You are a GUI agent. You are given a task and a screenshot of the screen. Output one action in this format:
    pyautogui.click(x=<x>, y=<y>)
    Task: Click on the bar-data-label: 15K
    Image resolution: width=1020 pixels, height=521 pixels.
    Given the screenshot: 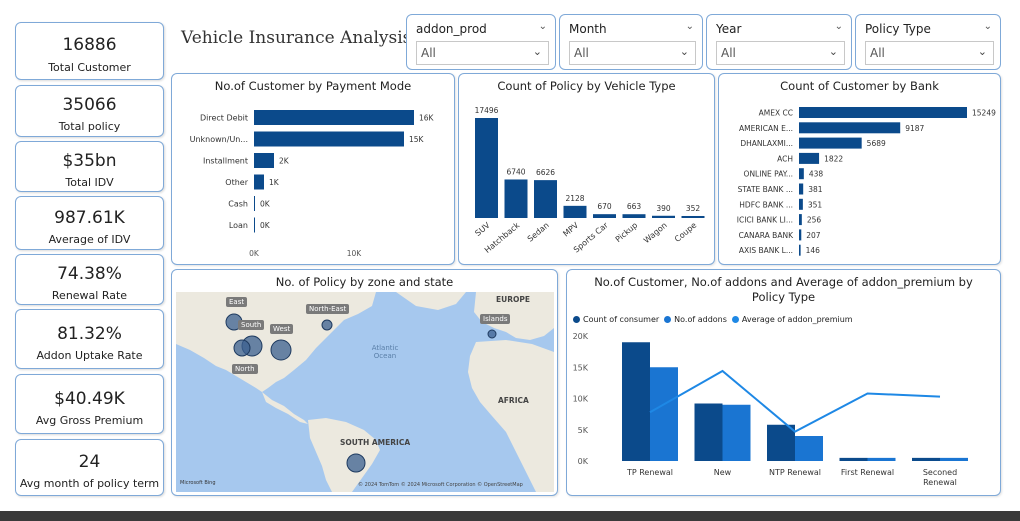 What is the action you would take?
    pyautogui.click(x=417, y=139)
    